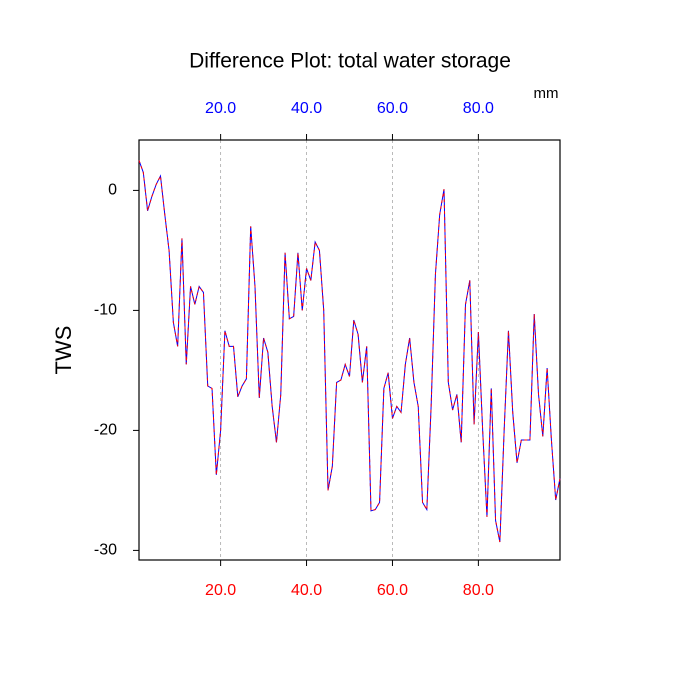  What do you see at coordinates (220, 108) in the screenshot?
I see `x-tick-label-top: 20.0` at bounding box center [220, 108].